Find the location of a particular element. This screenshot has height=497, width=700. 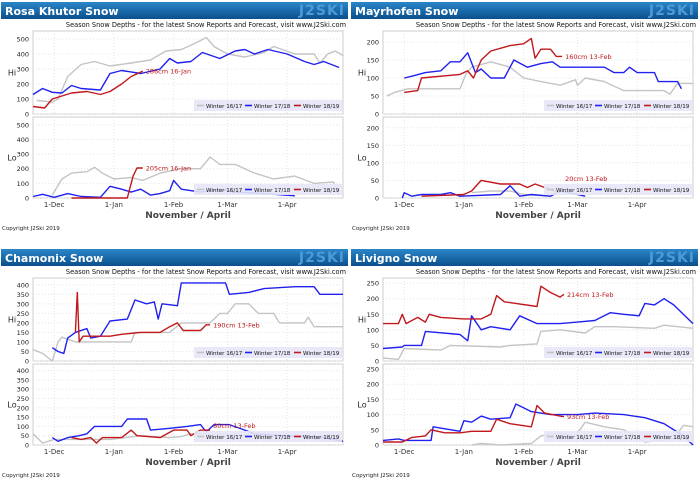

y-tick-label: 400 is located at coordinates (23, 140).